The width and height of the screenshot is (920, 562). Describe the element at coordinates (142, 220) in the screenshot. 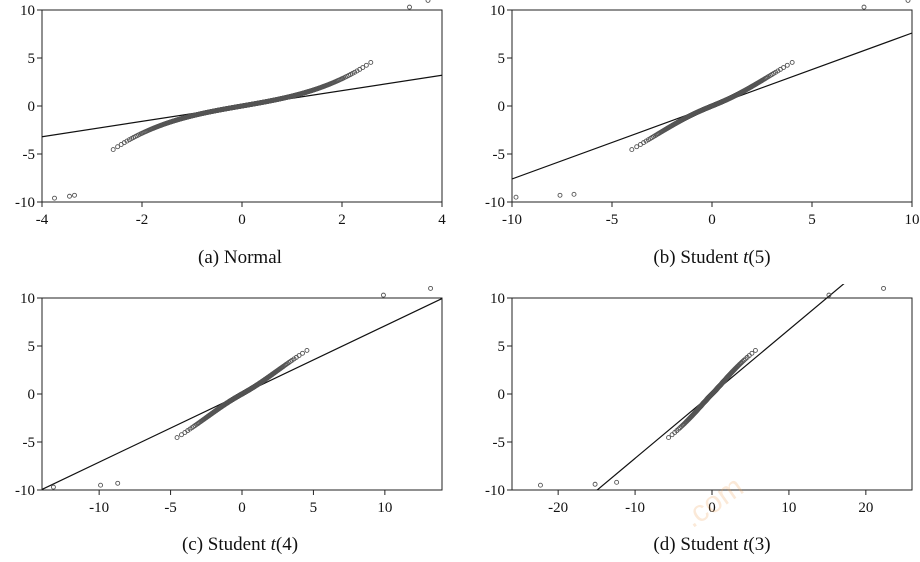

I see `x-tick-label: -2` at that location.